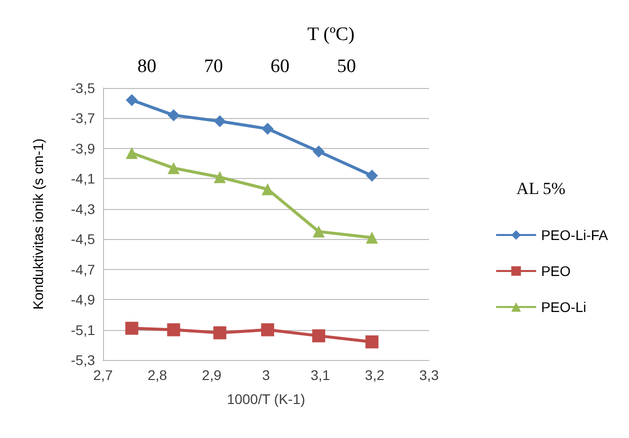 The width and height of the screenshot is (629, 438). Describe the element at coordinates (320, 375) in the screenshot. I see `x-tick-label: 3,1` at that location.